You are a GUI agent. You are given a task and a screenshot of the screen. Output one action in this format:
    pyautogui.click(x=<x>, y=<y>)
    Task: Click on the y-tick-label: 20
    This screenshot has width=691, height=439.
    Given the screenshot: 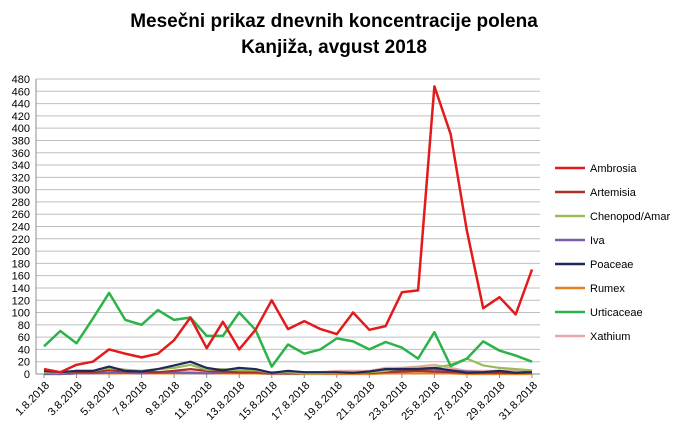 What is the action you would take?
    pyautogui.click(x=24, y=363)
    